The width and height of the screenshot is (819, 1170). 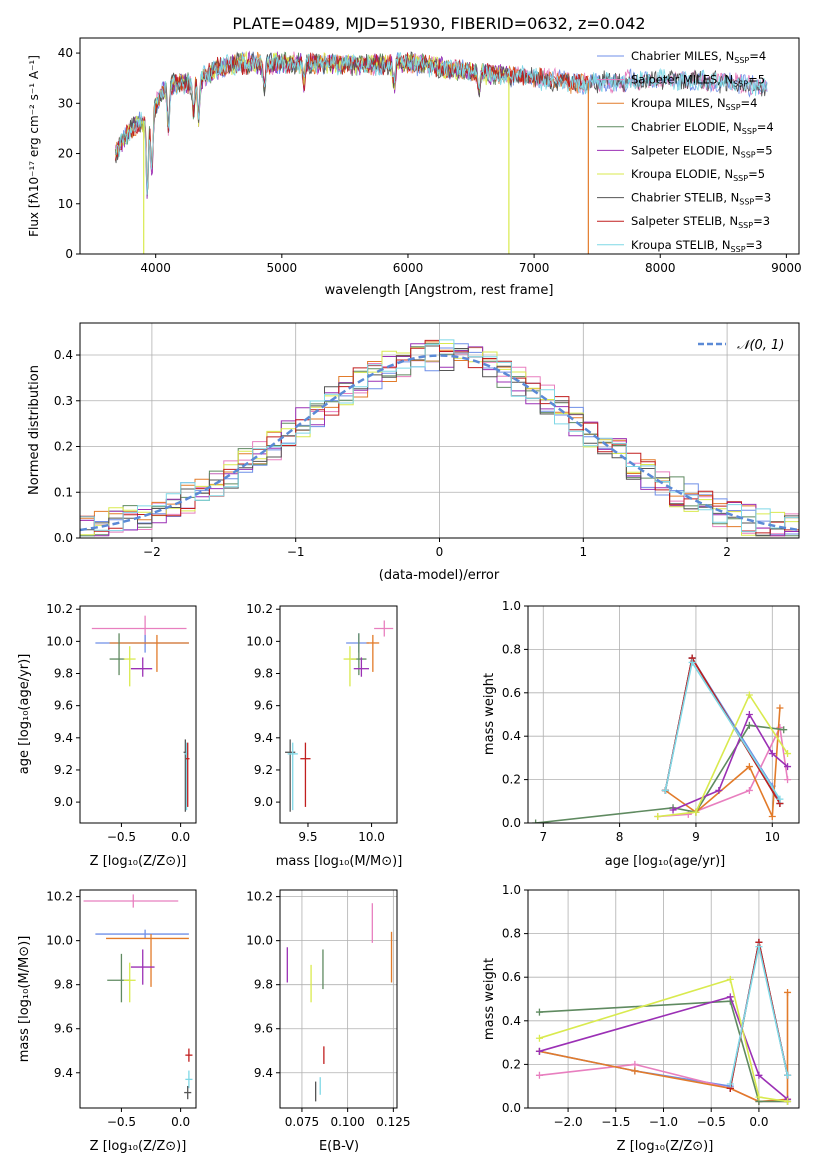 What do you see at coordinates (307, 837) in the screenshot?
I see `x-tick-label: 9.5` at bounding box center [307, 837].